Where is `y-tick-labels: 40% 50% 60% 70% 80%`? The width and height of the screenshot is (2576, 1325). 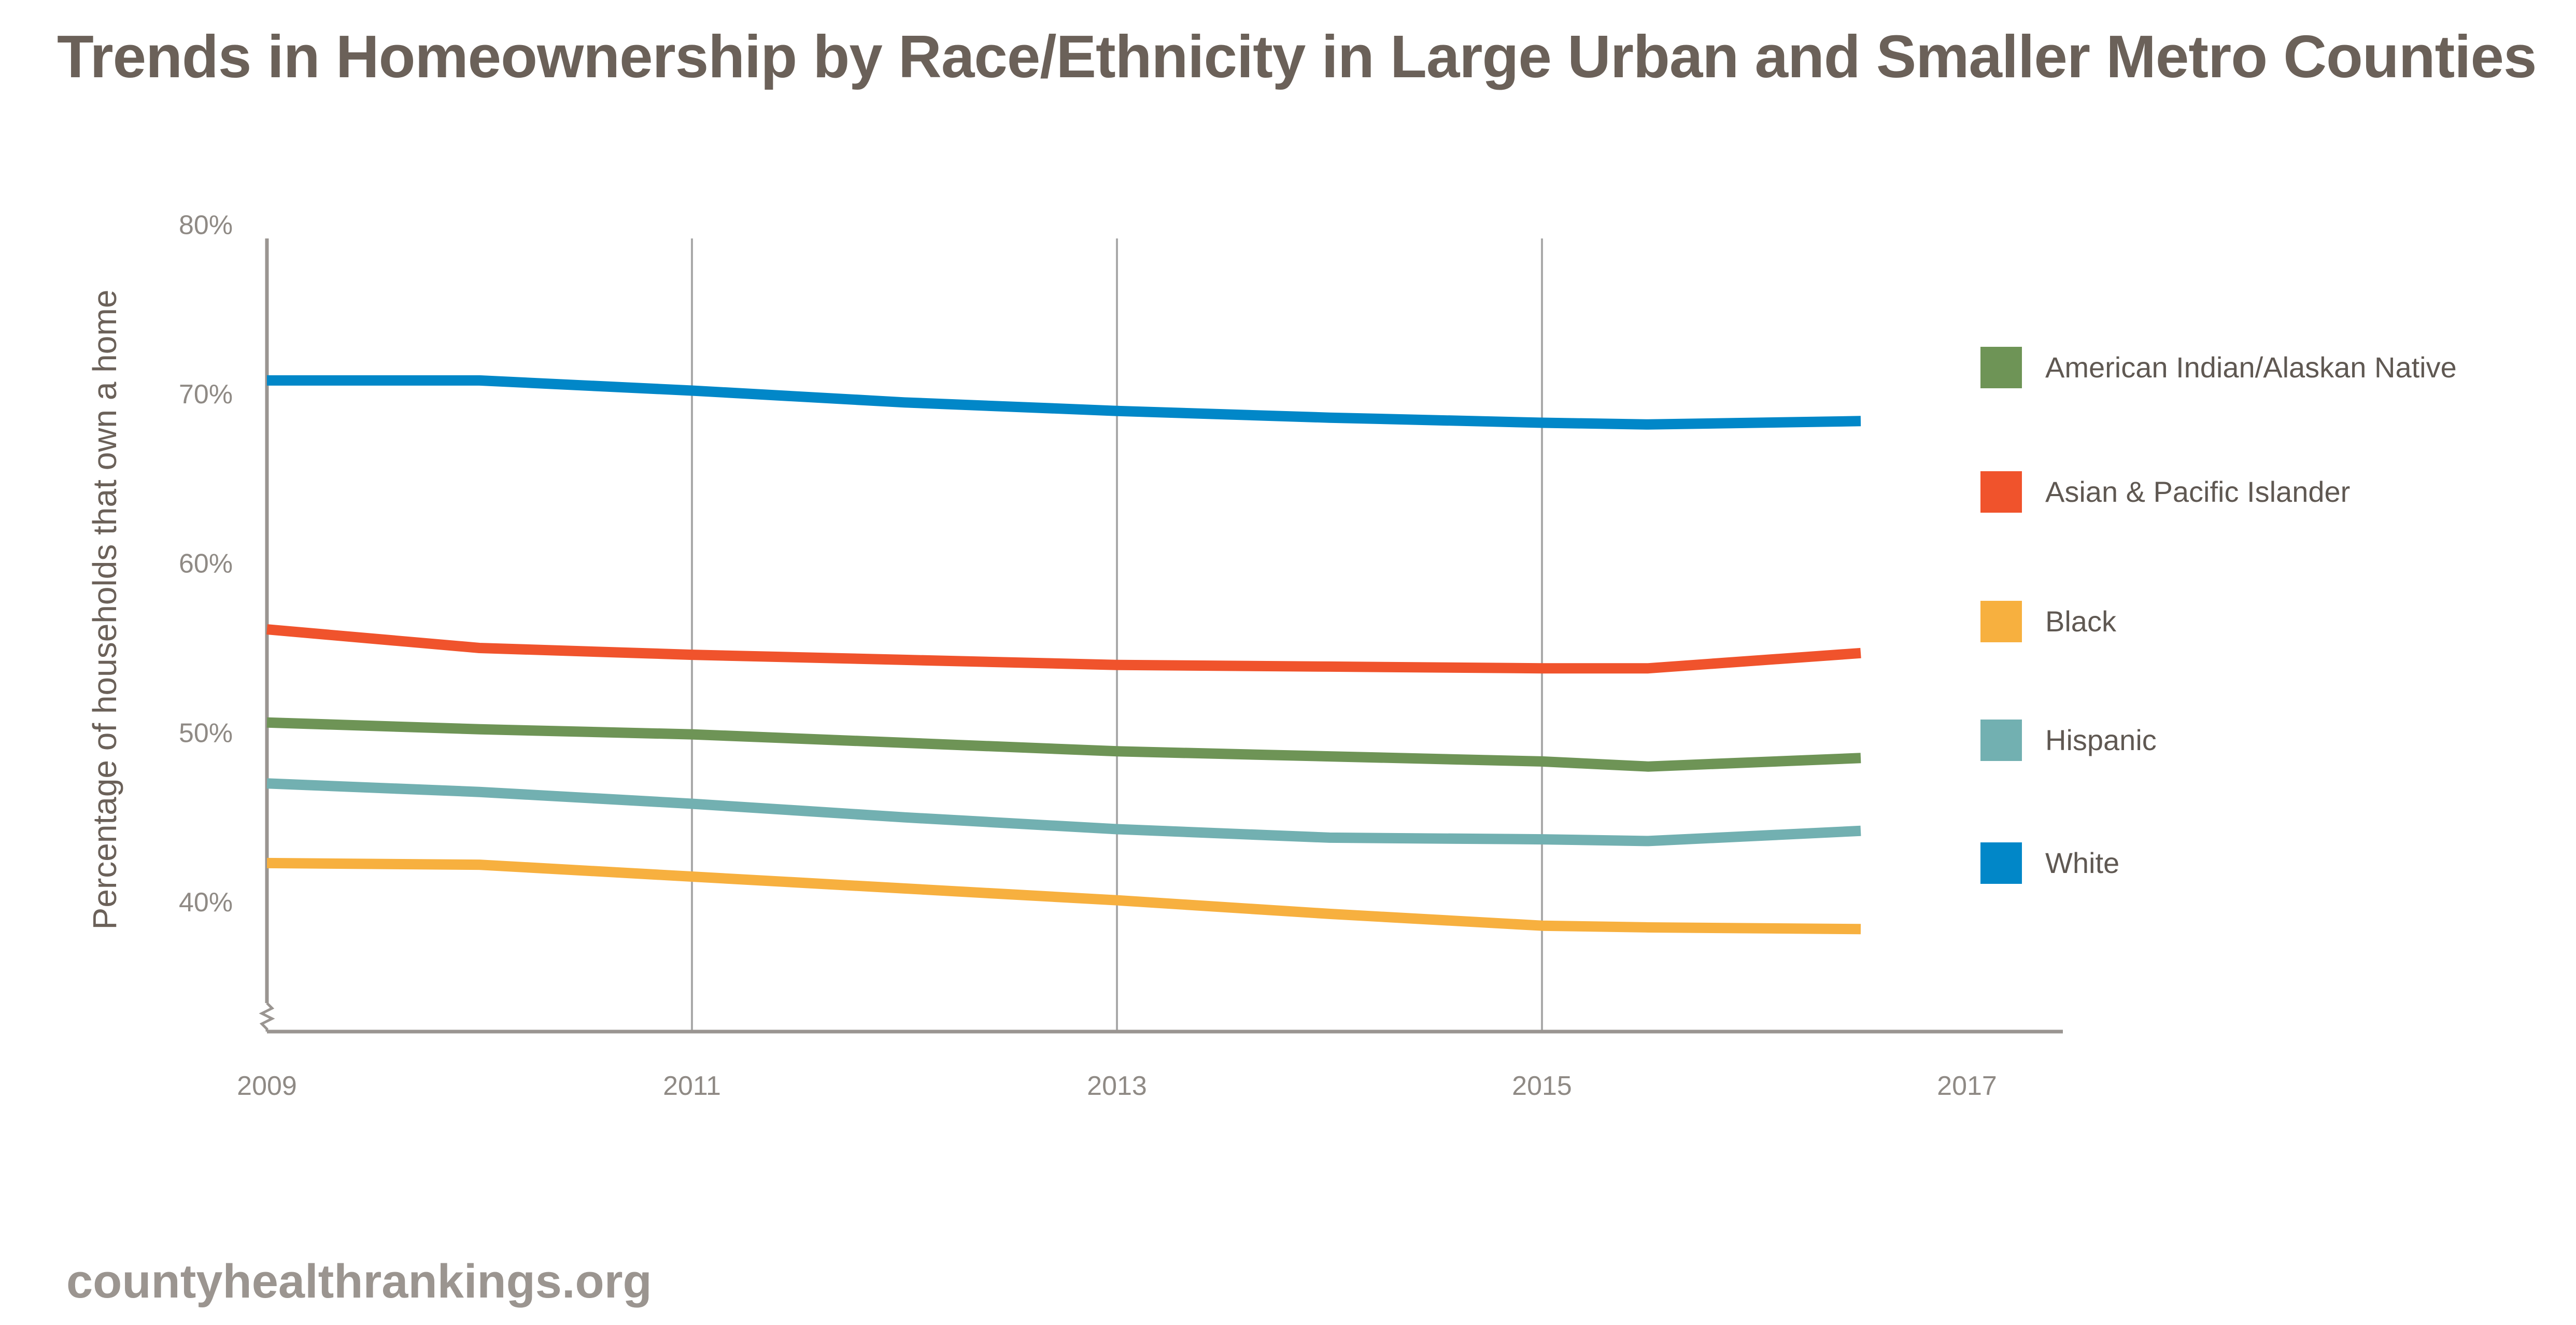
y-tick-labels: 40% 50% 60% 70% 80% is located at coordinates (206, 564).